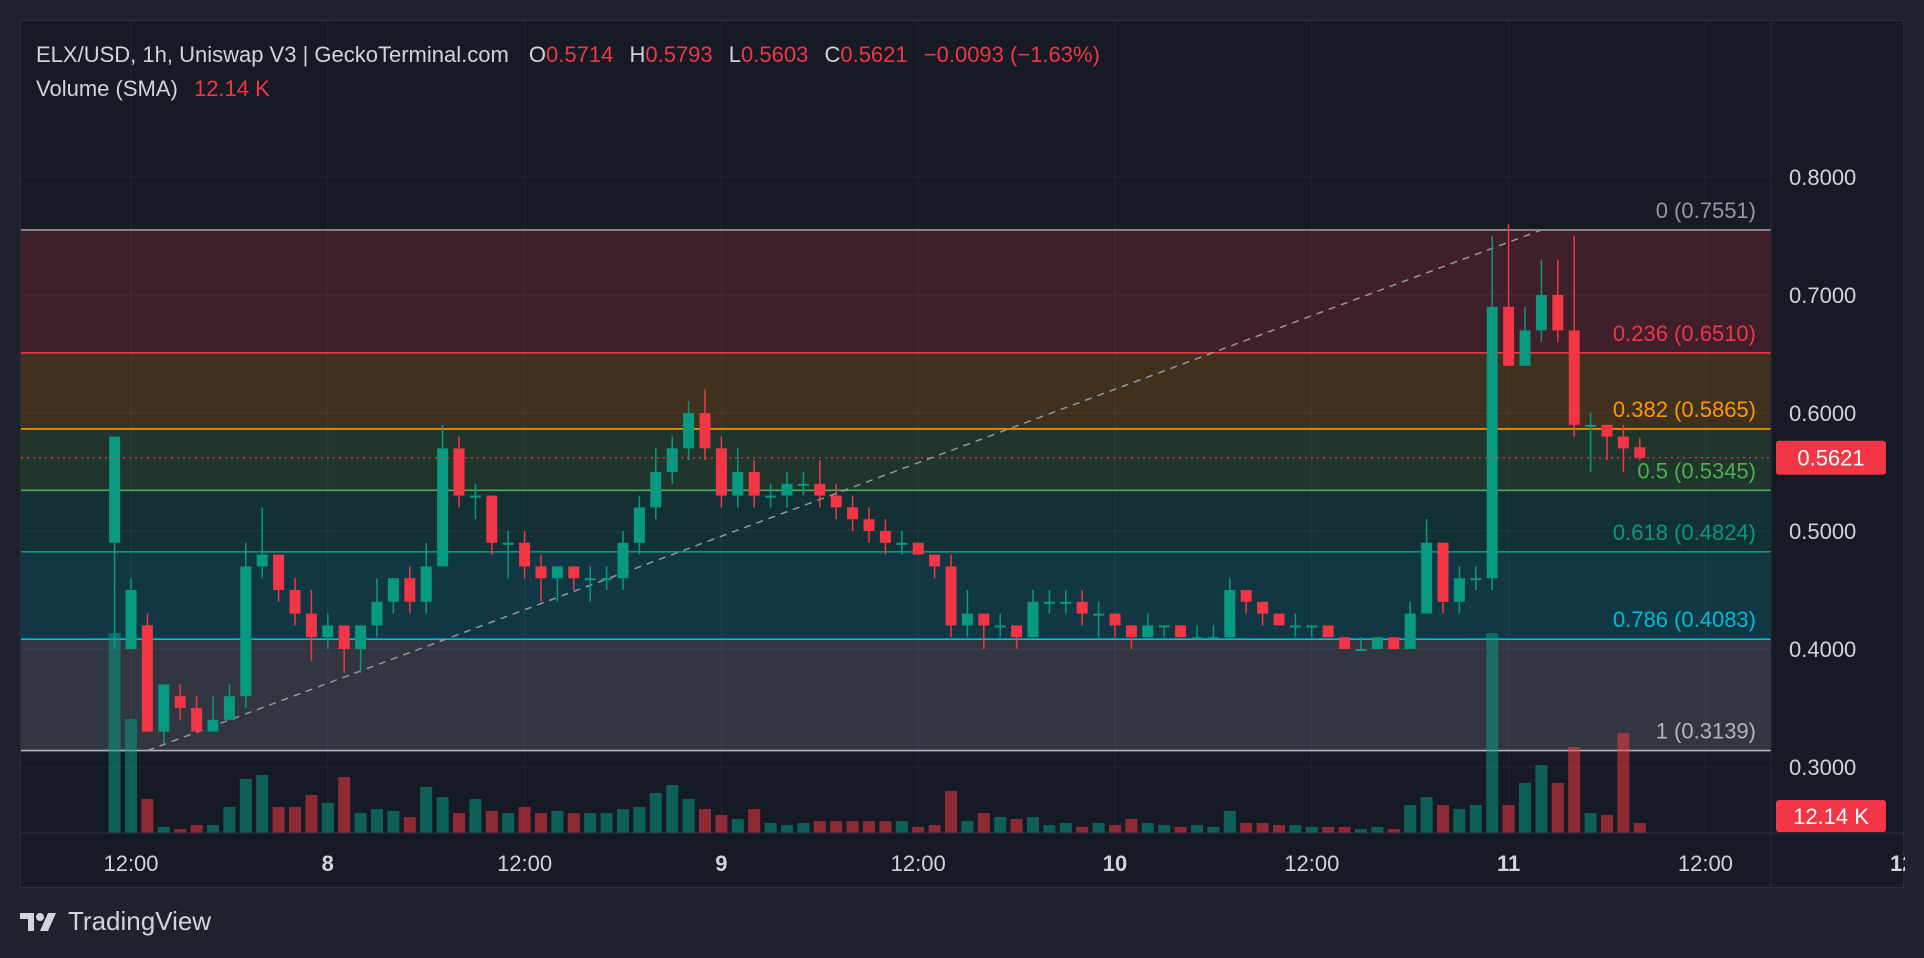  I want to click on tradingview-brand: TradingView, so click(115, 921).